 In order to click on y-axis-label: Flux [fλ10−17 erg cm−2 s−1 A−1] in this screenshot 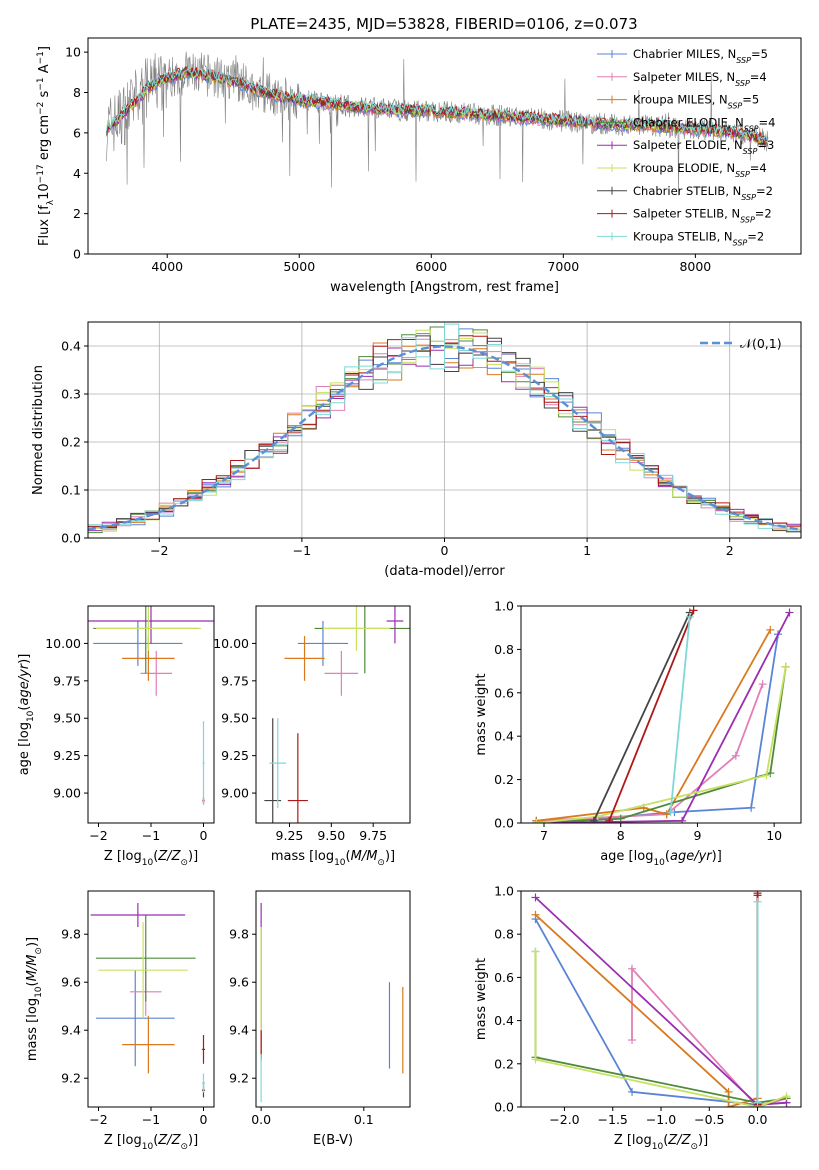, I will do `click(46, 146)`.